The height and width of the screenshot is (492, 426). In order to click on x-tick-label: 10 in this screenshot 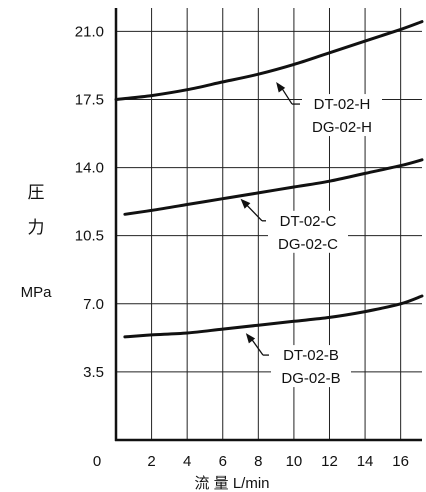, I will do `click(294, 461)`.